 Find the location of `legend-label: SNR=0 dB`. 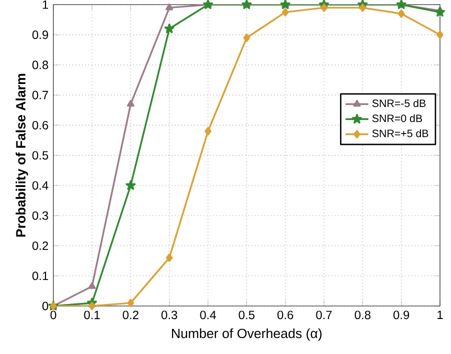

legend-label: SNR=0 dB is located at coordinates (397, 118).